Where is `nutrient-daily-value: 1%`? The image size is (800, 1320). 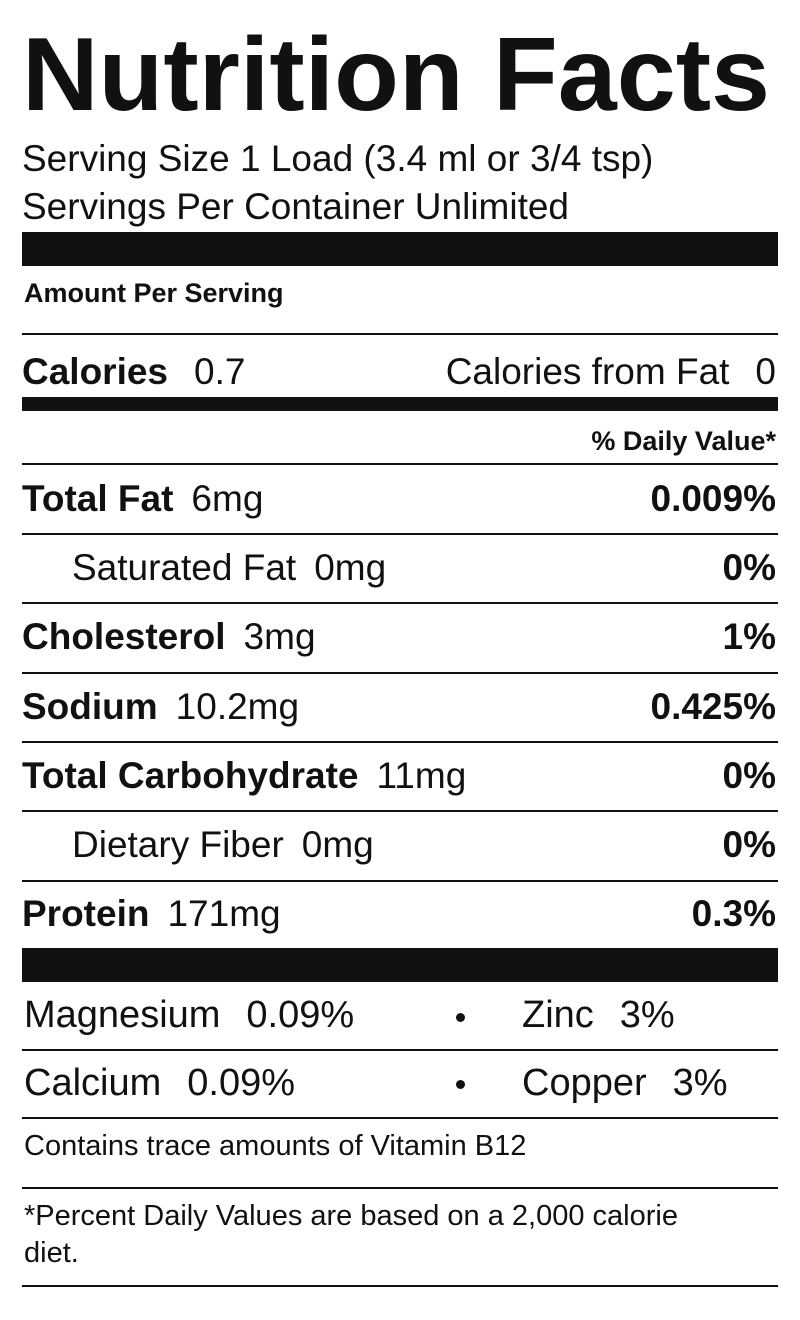 nutrient-daily-value: 1% is located at coordinates (749, 637).